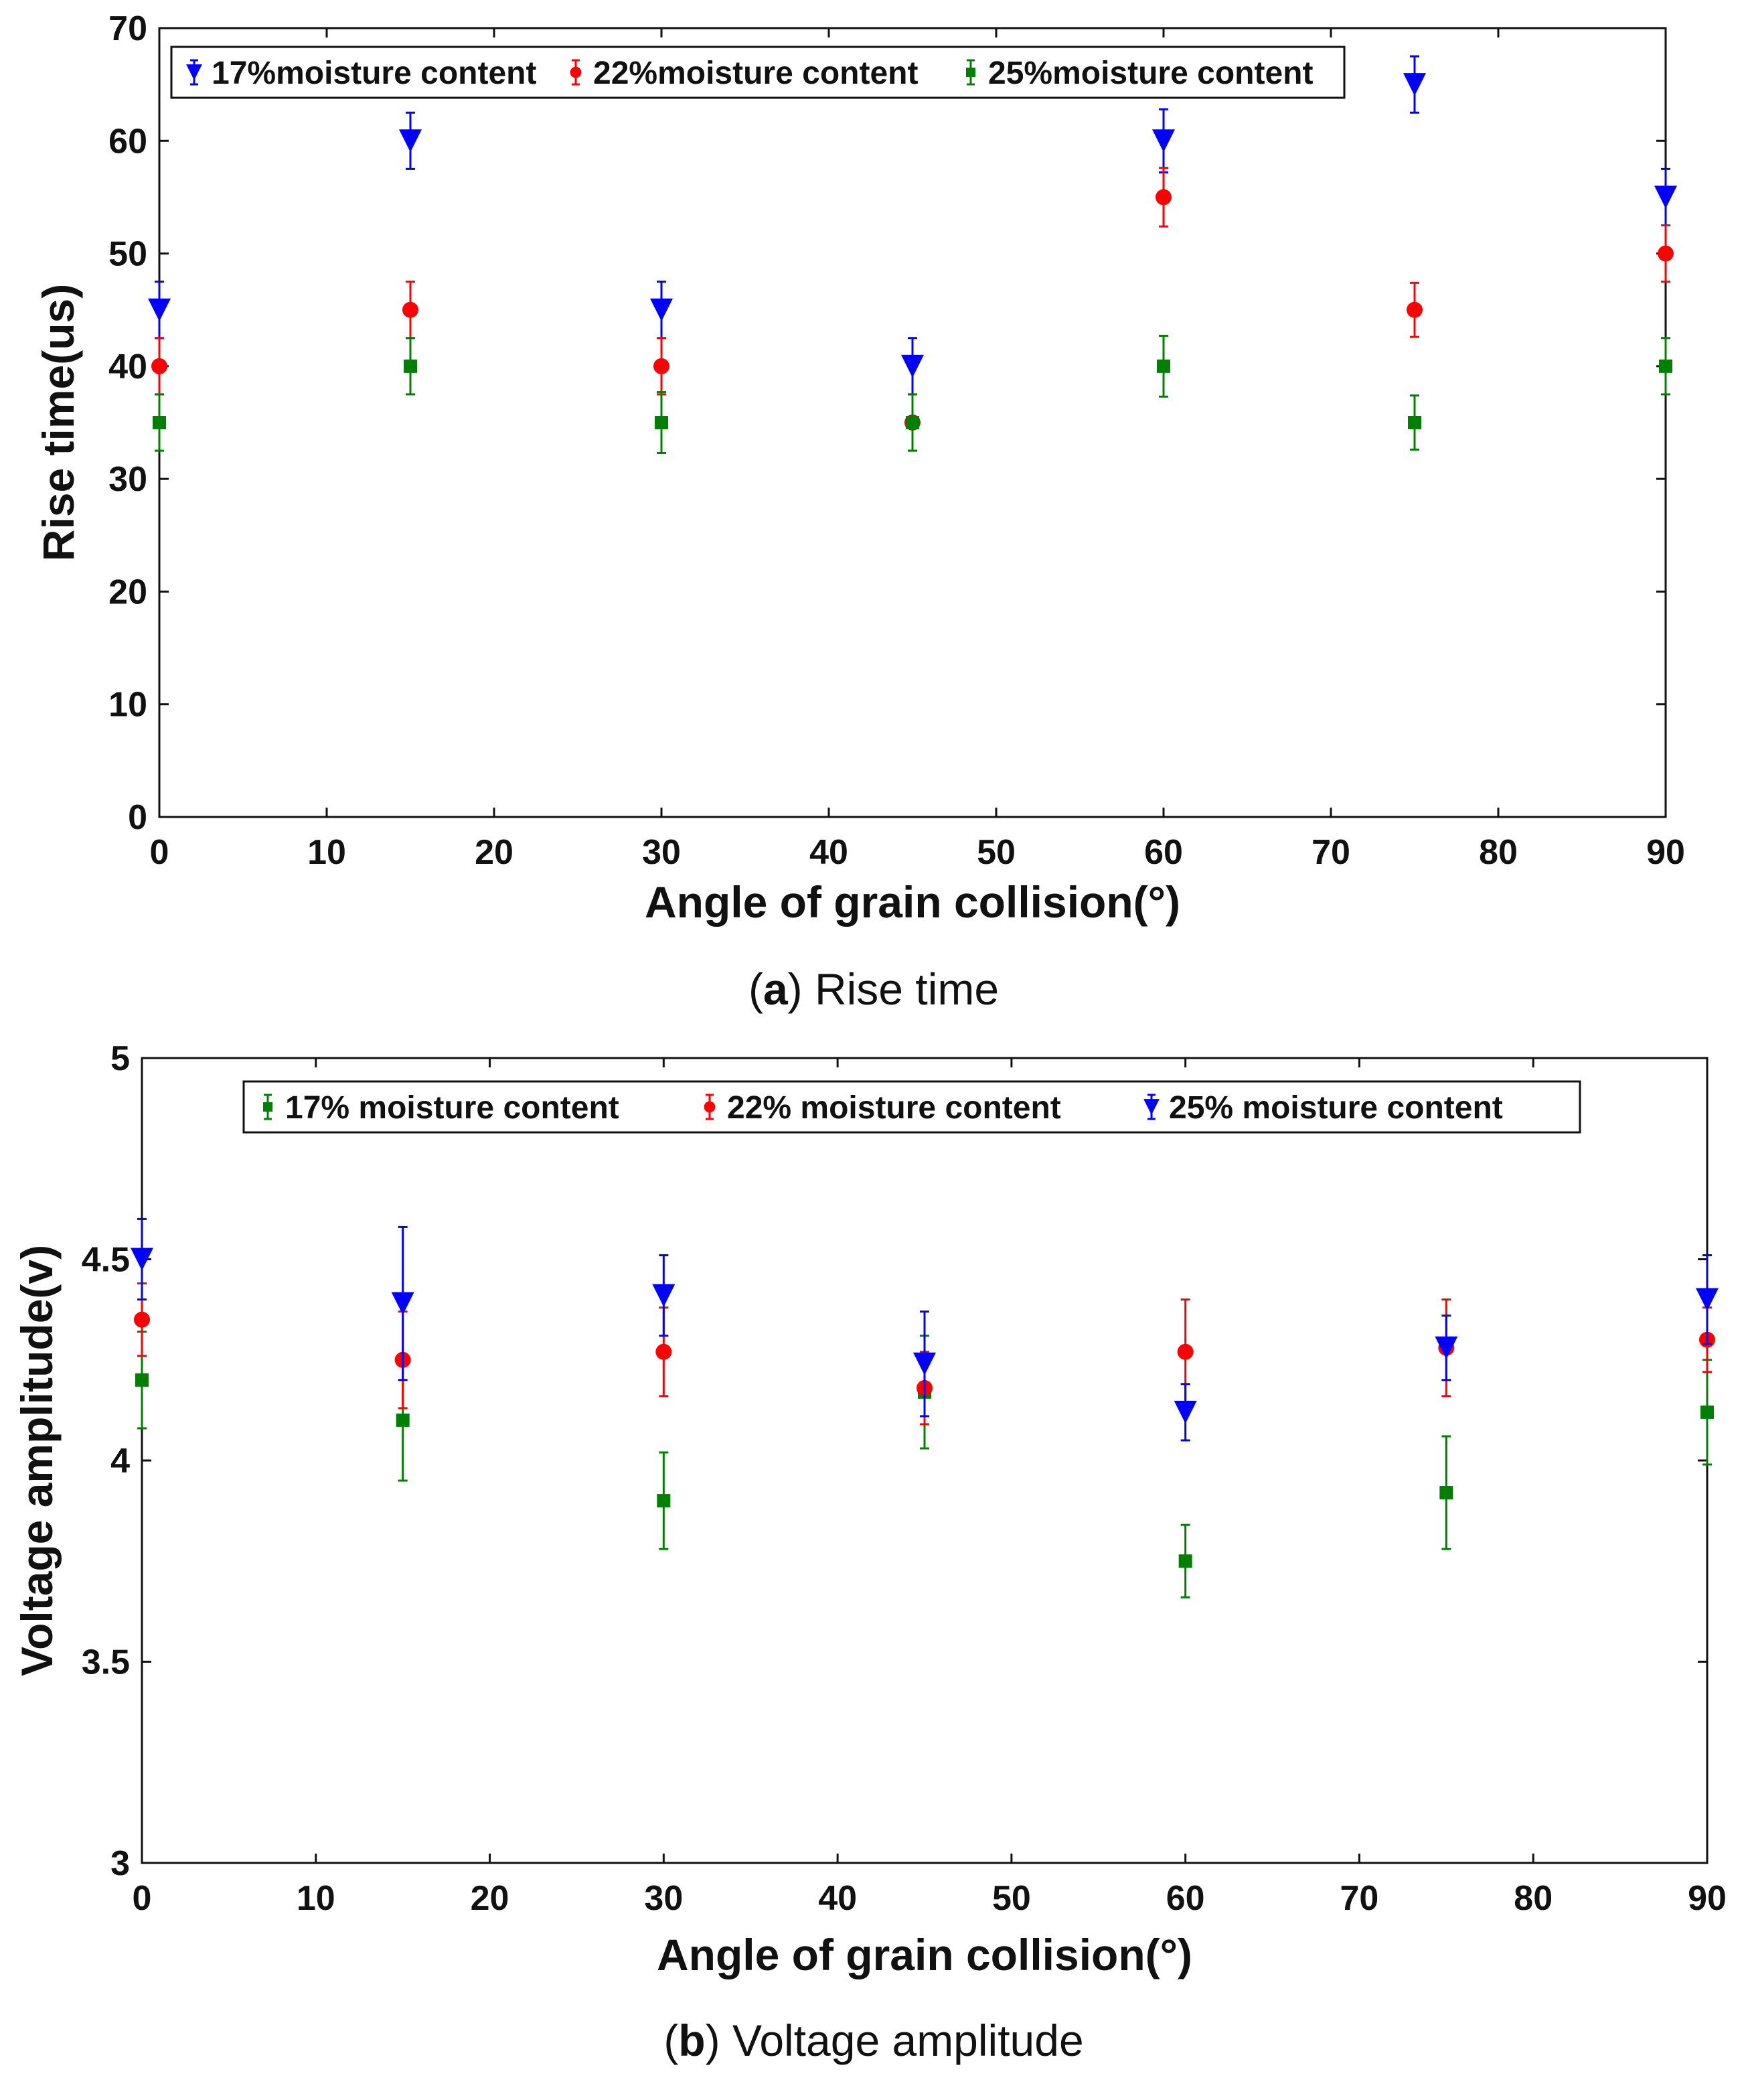 Image resolution: width=1748 pixels, height=2100 pixels. Describe the element at coordinates (127, 254) in the screenshot. I see `y-tick-label: 50` at that location.